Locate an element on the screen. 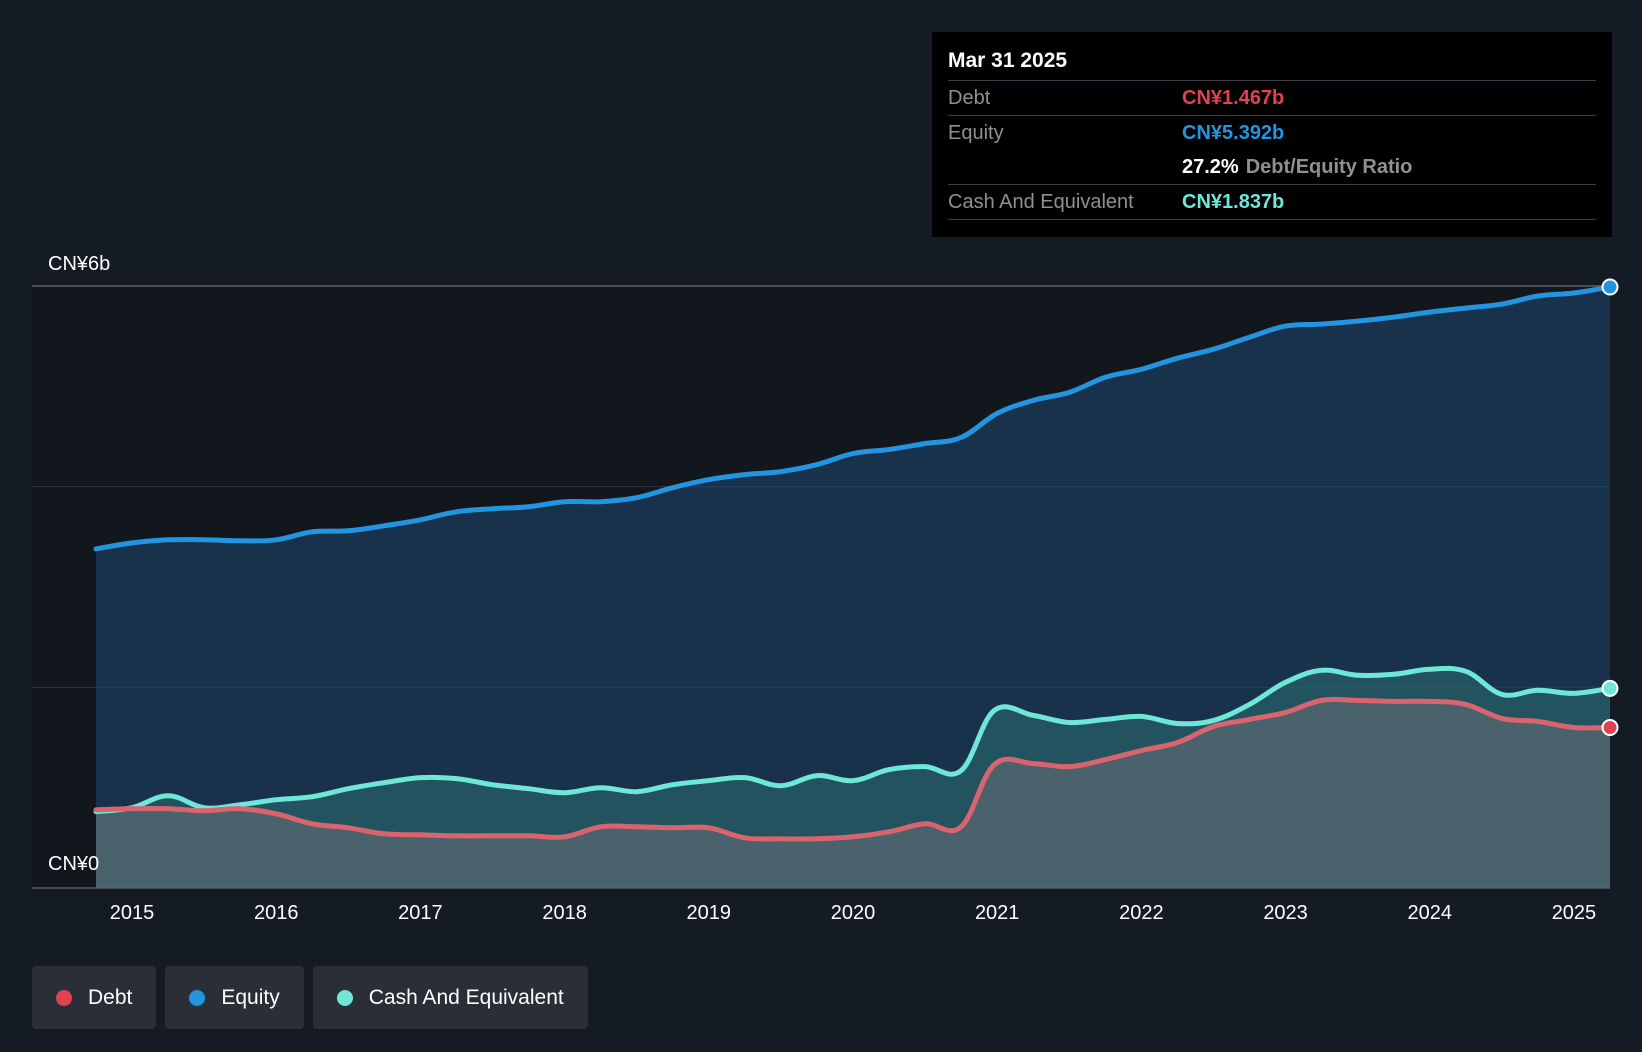  tooltip-debt-value: CN¥1.467b is located at coordinates (1233, 98).